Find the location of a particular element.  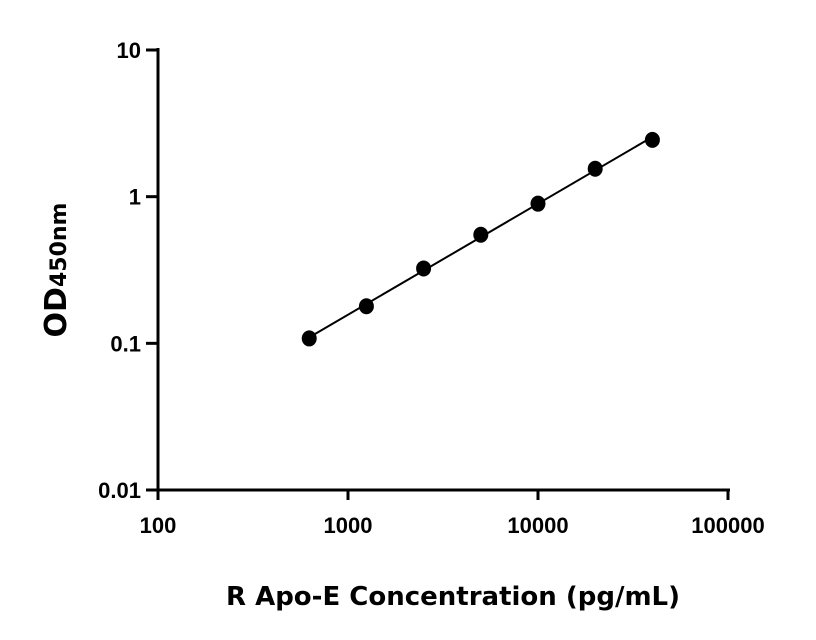

x-tick-label: 100000 is located at coordinates (727, 525).